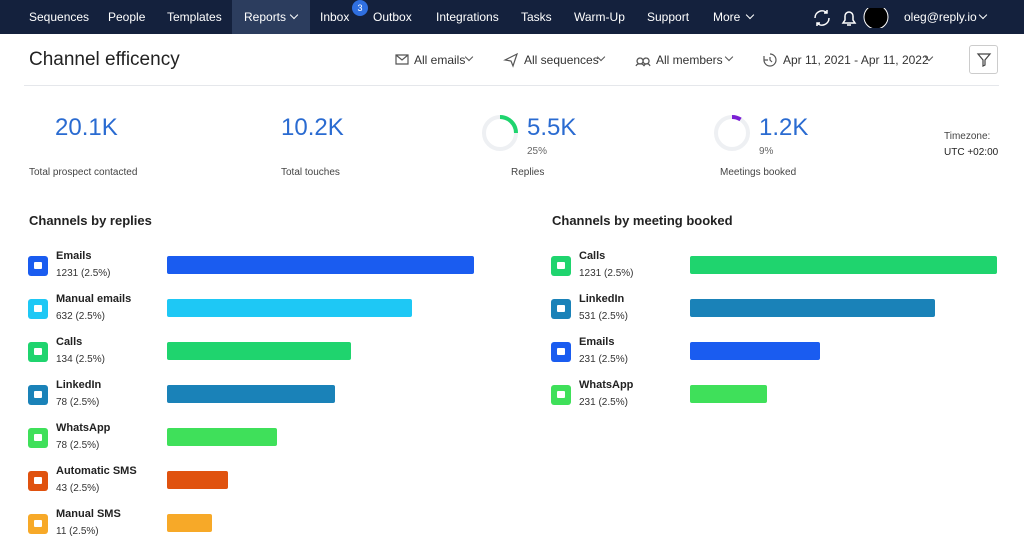  What do you see at coordinates (689, 60) in the screenshot?
I see `filter-dropdown: All members` at bounding box center [689, 60].